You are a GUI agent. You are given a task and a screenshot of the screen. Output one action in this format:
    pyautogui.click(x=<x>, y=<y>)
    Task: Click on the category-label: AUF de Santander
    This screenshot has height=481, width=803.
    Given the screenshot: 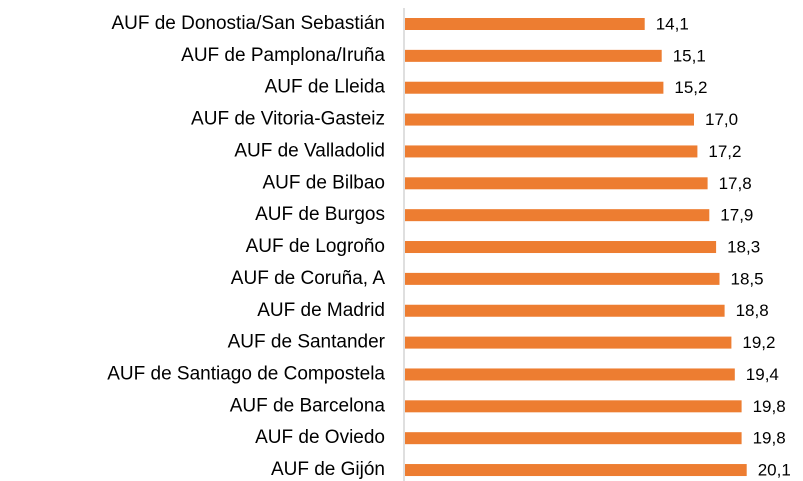 What is the action you would take?
    pyautogui.click(x=307, y=342)
    